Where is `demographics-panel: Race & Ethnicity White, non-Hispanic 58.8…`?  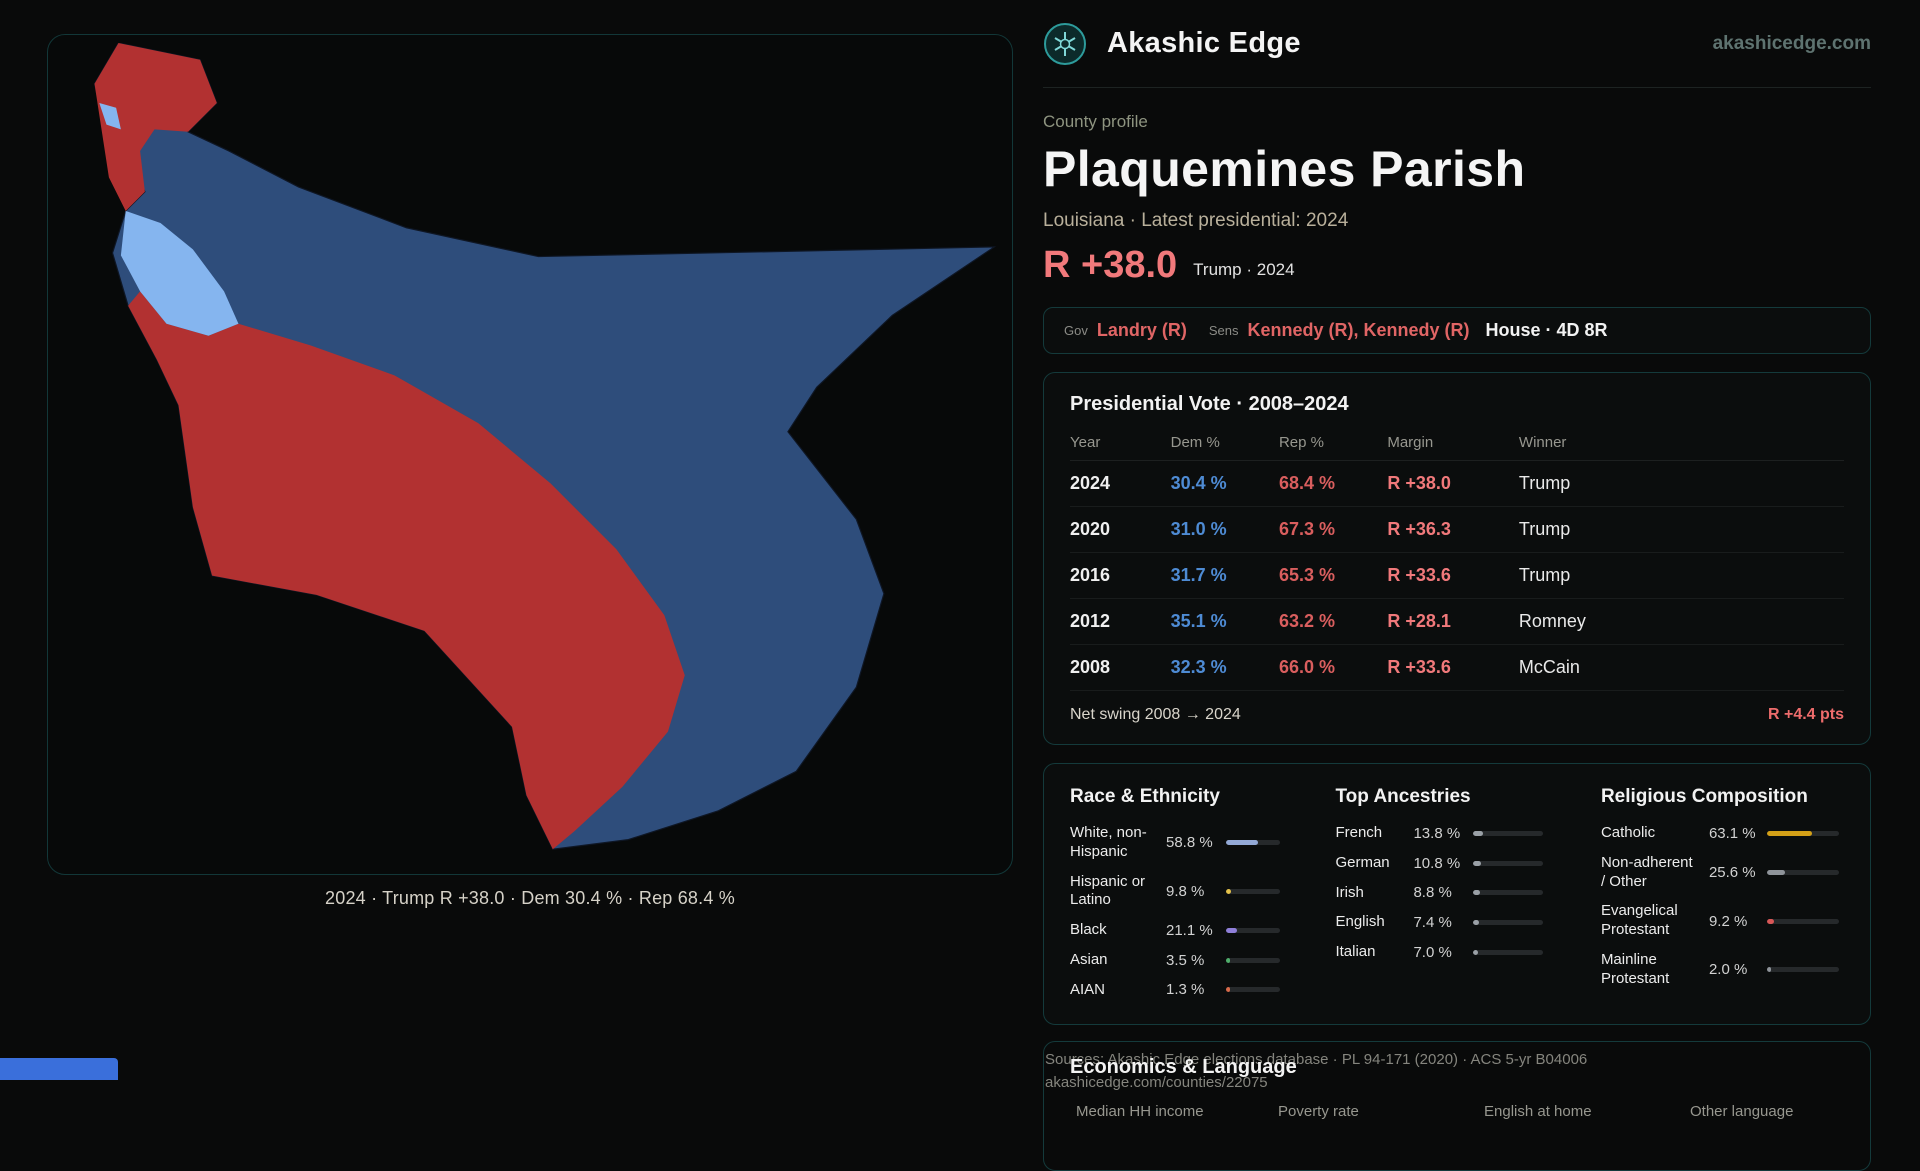
demographics-panel: Race & Ethnicity White, non-Hispanic 58.8… is located at coordinates (1457, 894).